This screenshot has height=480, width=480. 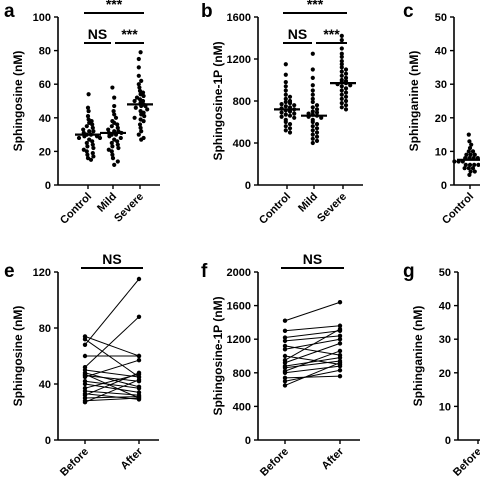 What do you see at coordinates (9, 271) in the screenshot?
I see `panel-e-label: e` at bounding box center [9, 271].